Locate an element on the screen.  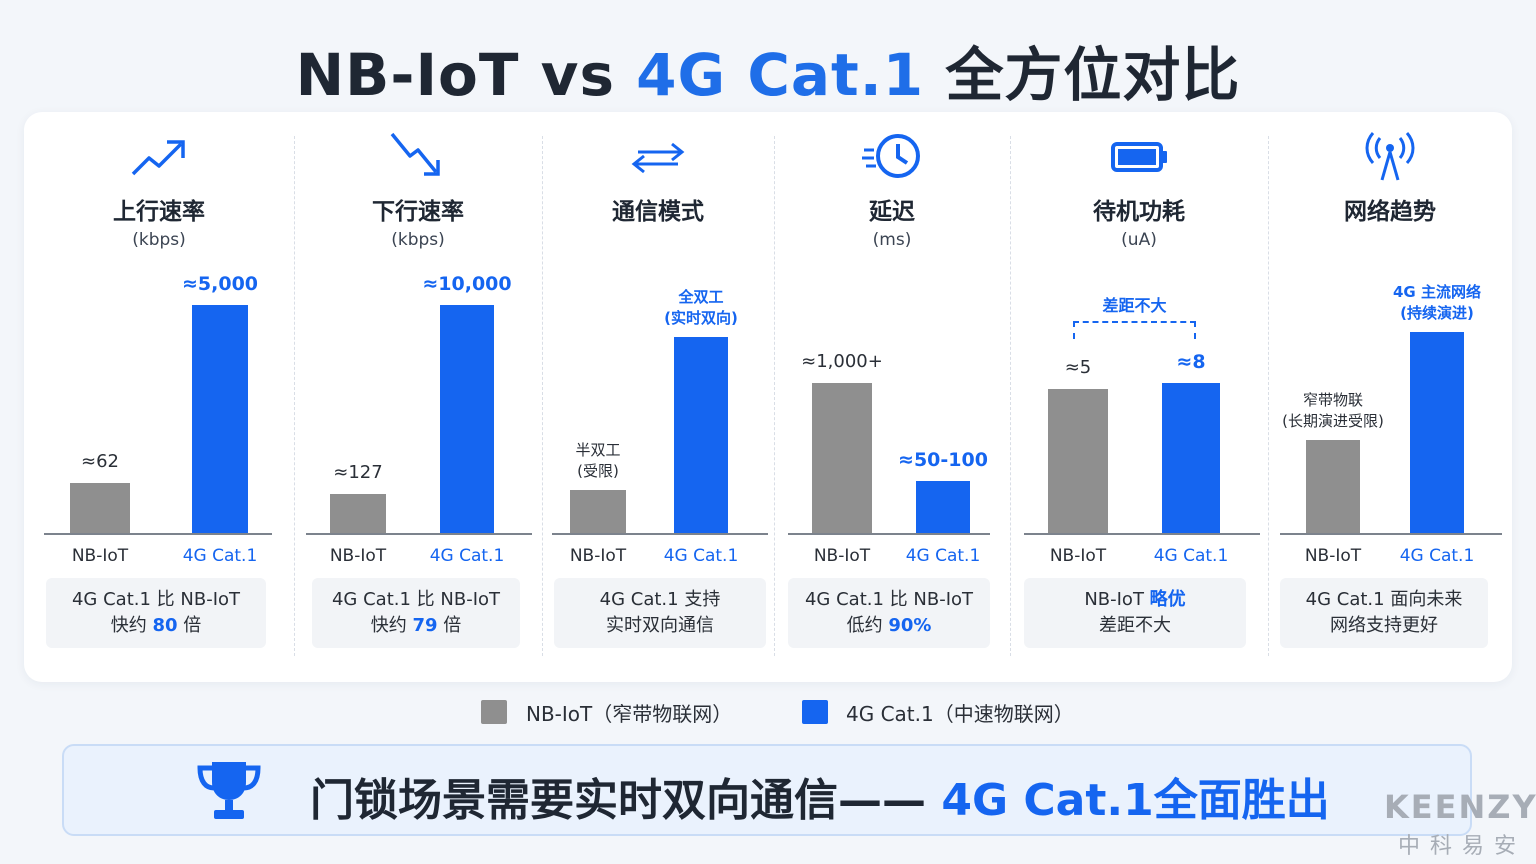
conclusion-text: 门锁场景需要实时双向通信—— 4G Cat.1全面胜出 is located at coordinates (820, 800).